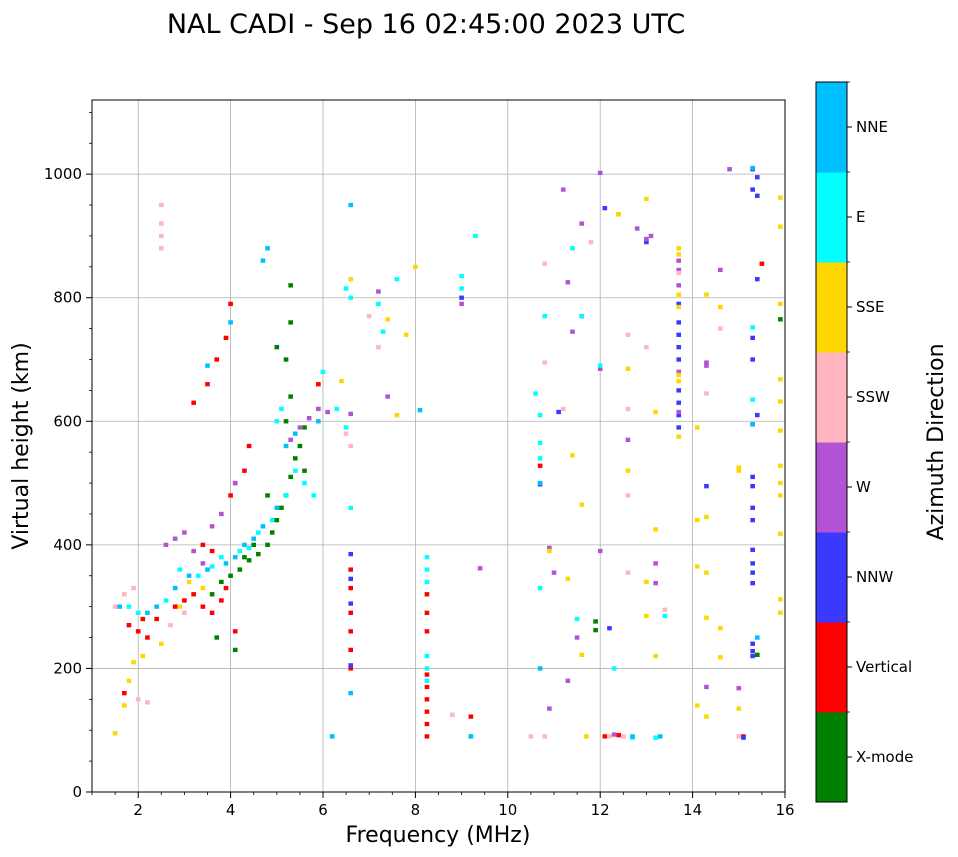  What do you see at coordinates (21, 445) in the screenshot?
I see `y-axis-label: Virtual height (km)` at bounding box center [21, 445].